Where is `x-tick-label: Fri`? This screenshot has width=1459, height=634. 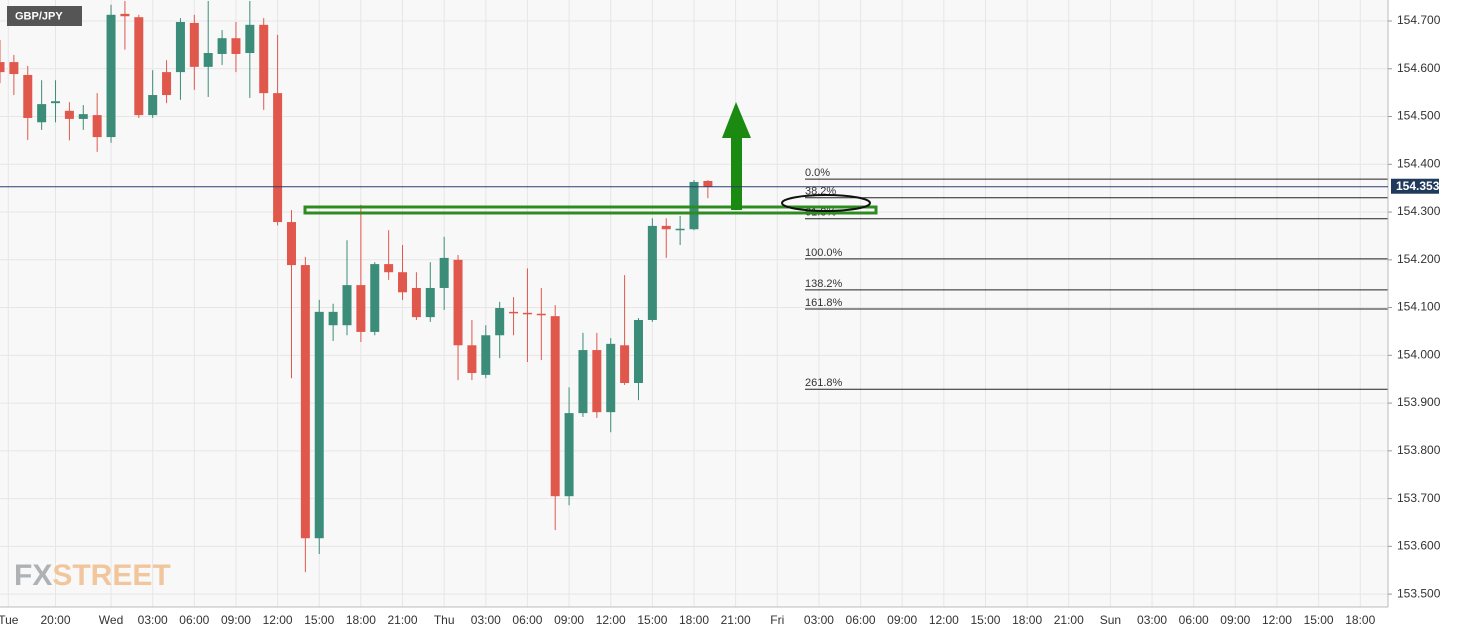
x-tick-label: Fri is located at coordinates (777, 620).